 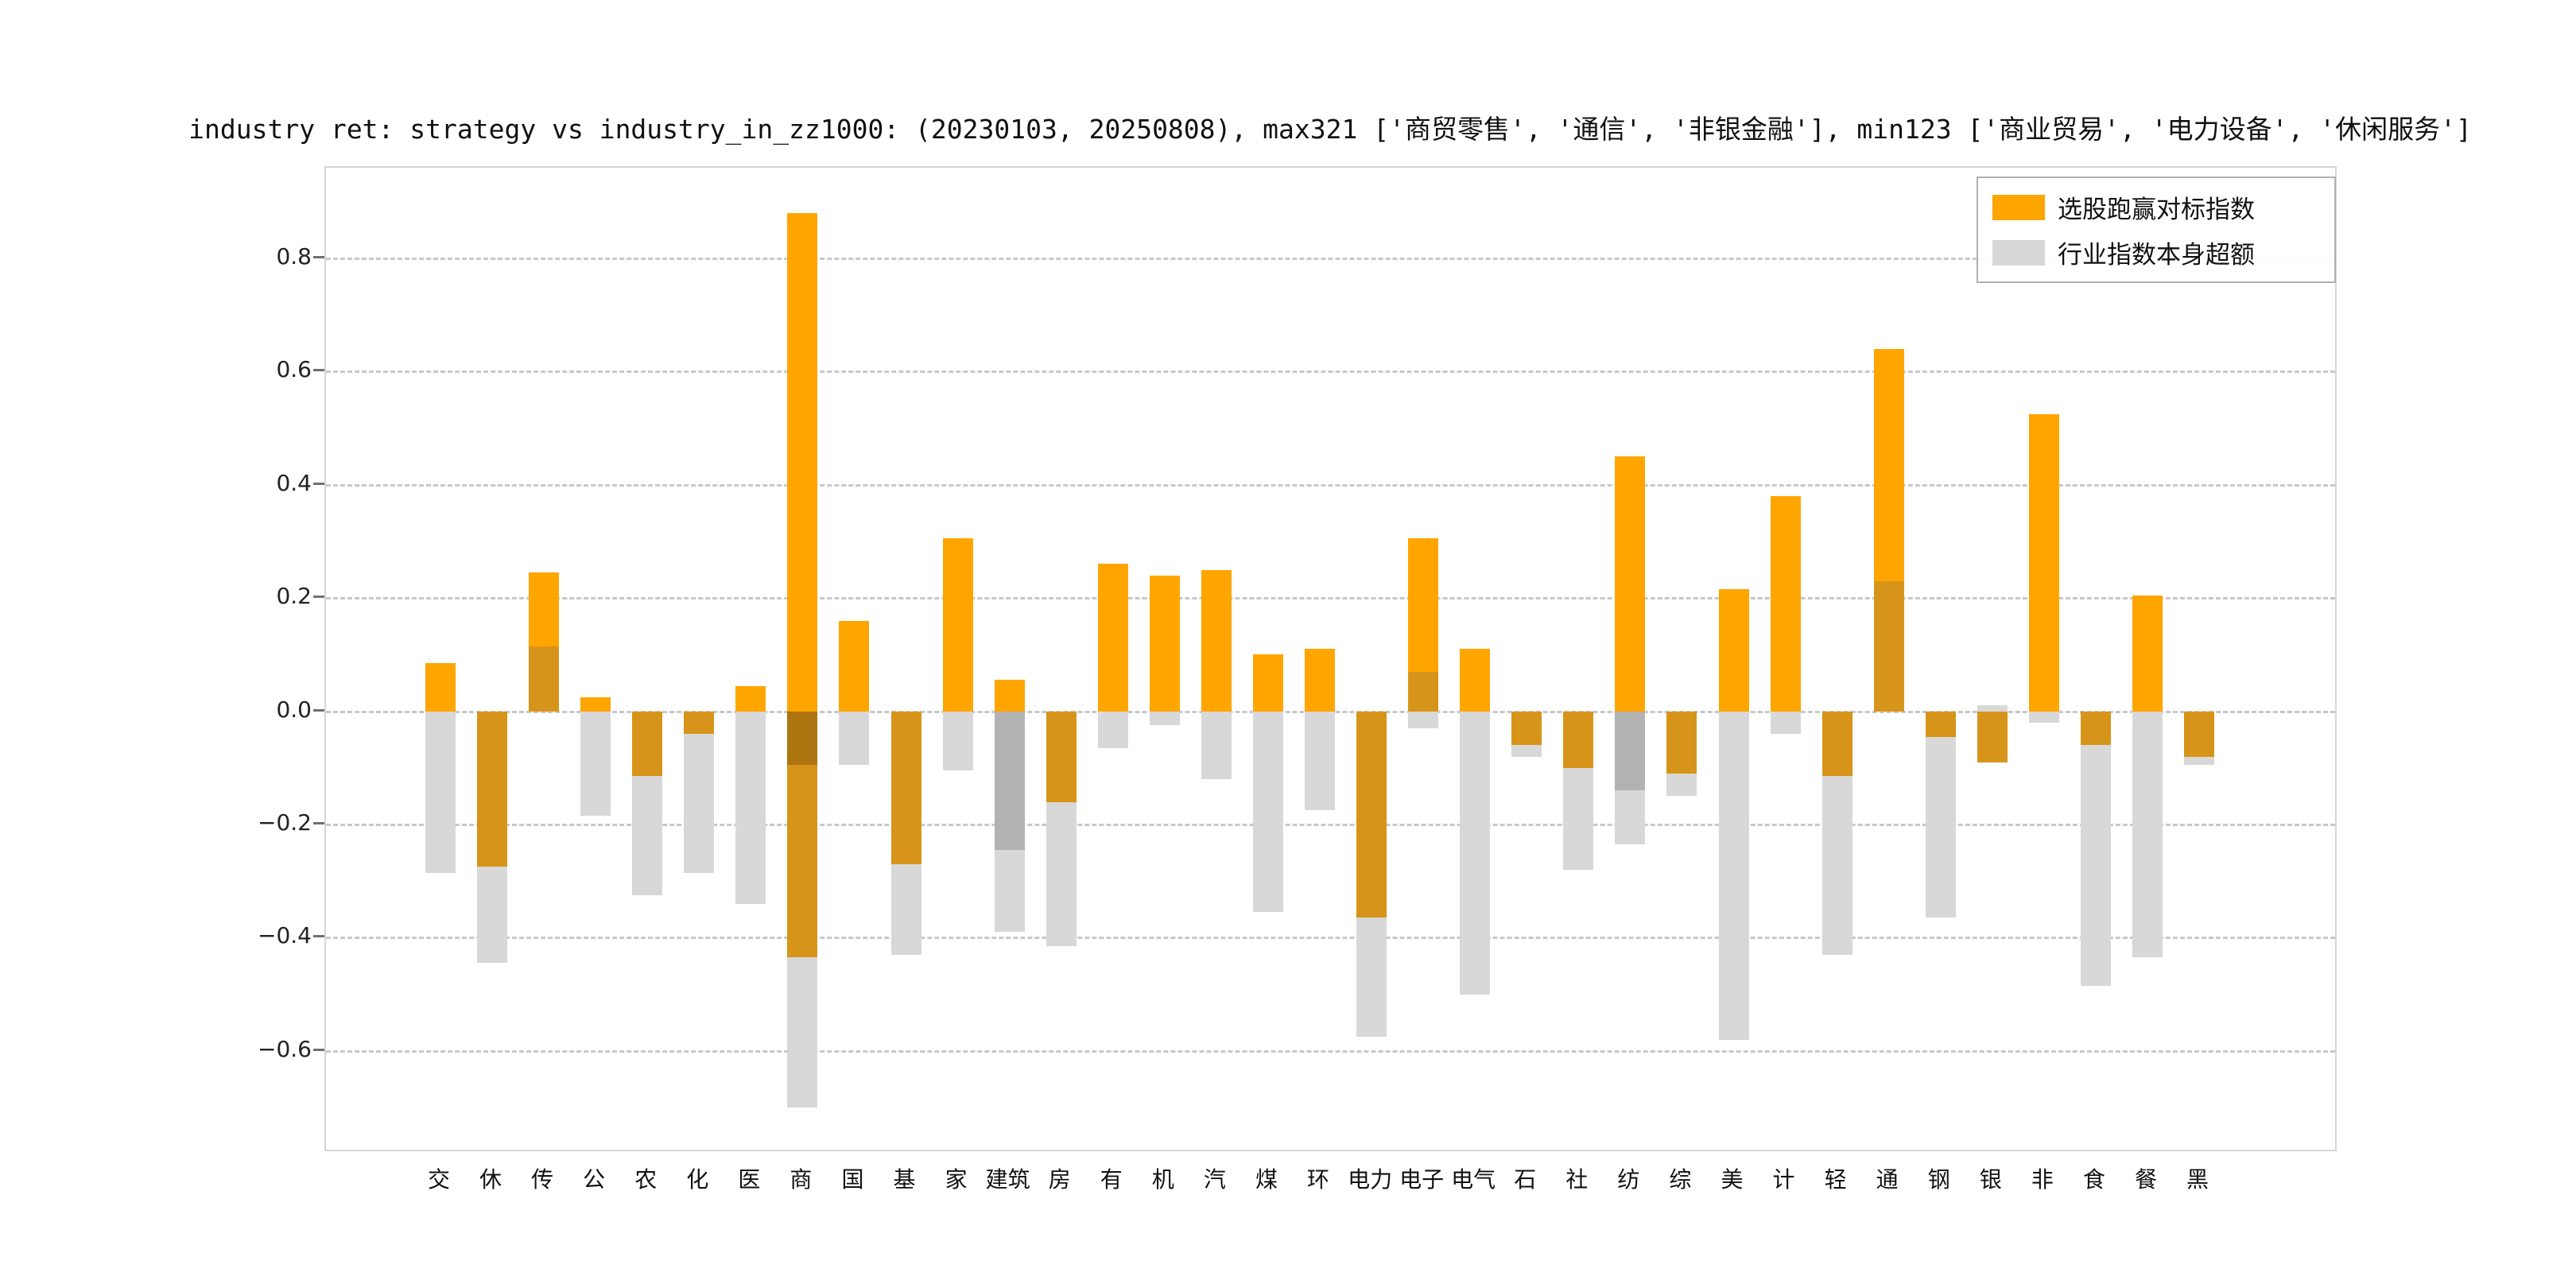 What do you see at coordinates (1733, 1179) in the screenshot?
I see `x-tick-label: 美` at bounding box center [1733, 1179].